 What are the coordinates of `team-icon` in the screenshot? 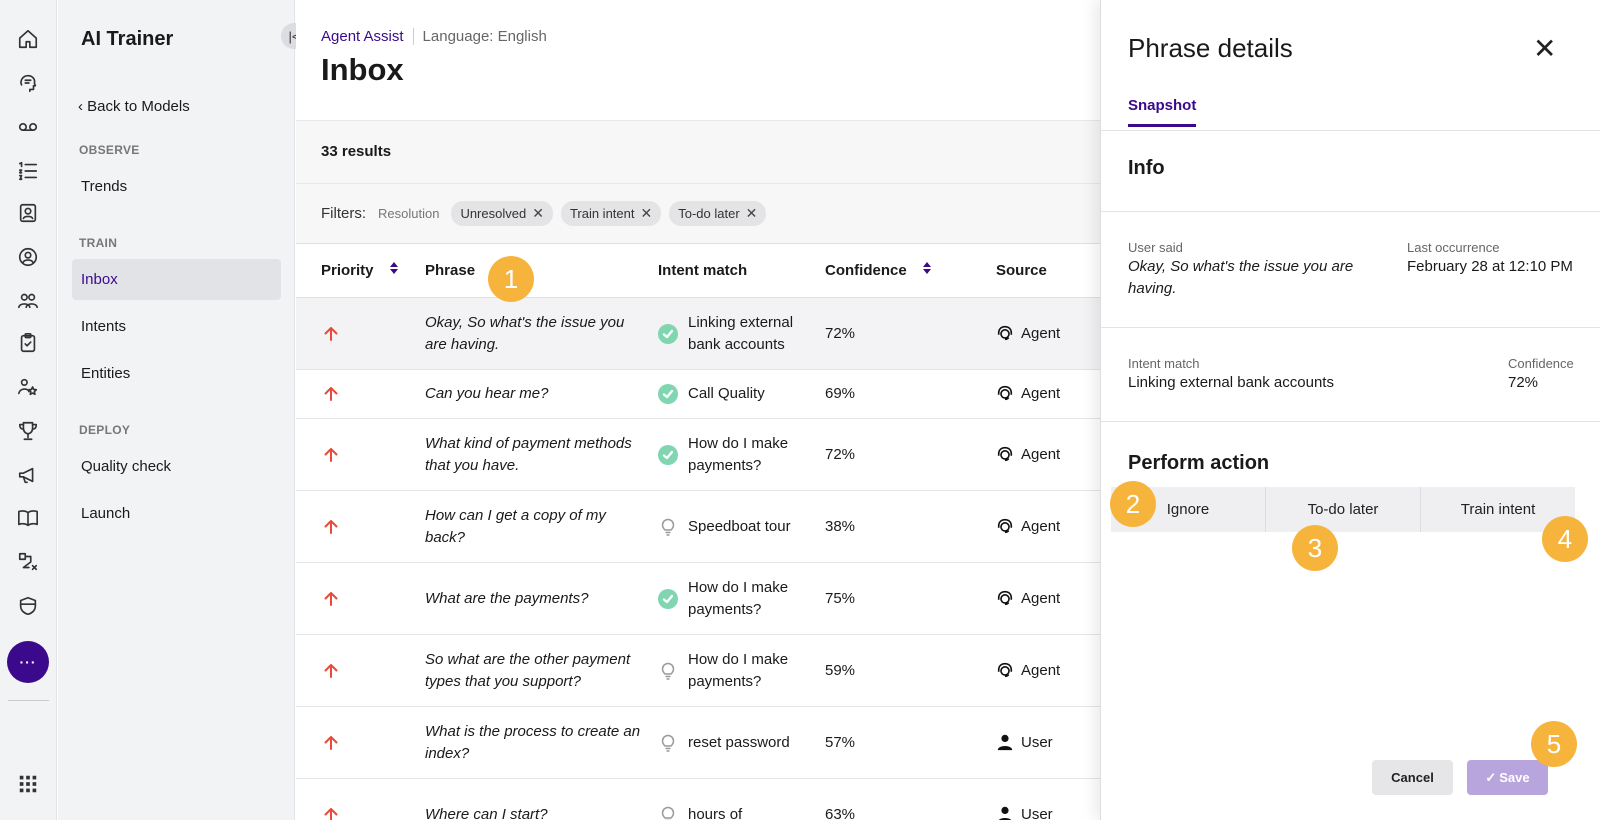 It's located at (28, 300).